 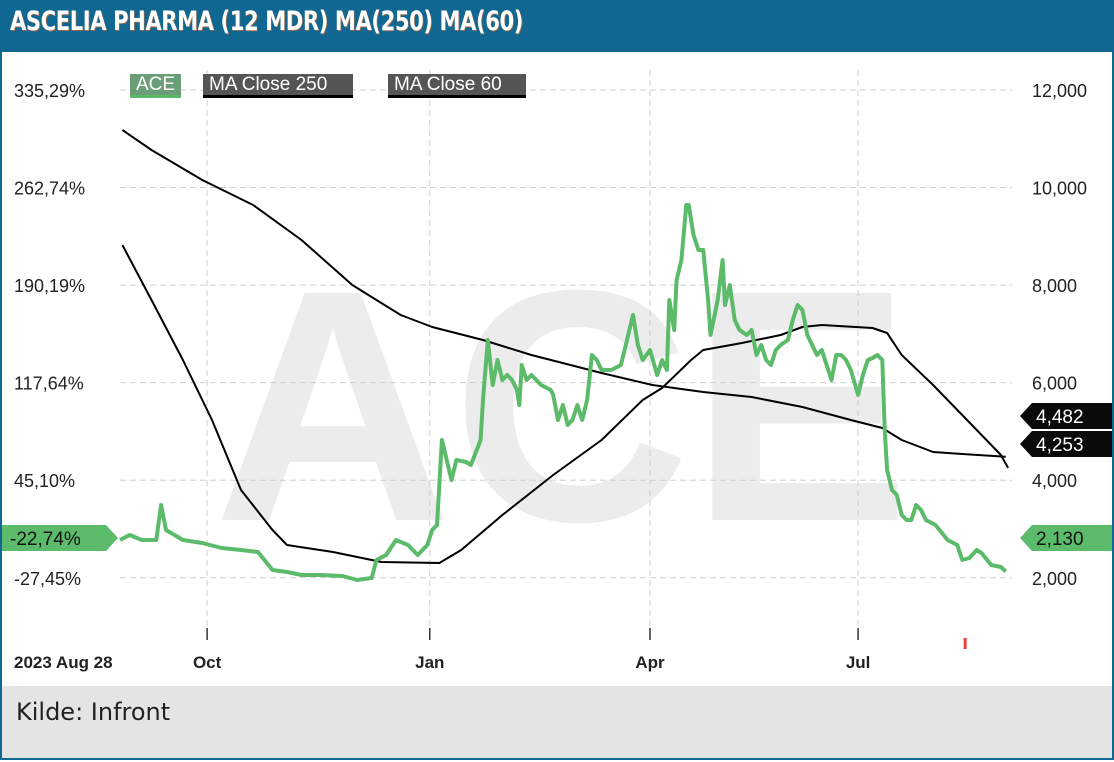 What do you see at coordinates (93, 712) in the screenshot?
I see `source-label: Kilde: Infront` at bounding box center [93, 712].